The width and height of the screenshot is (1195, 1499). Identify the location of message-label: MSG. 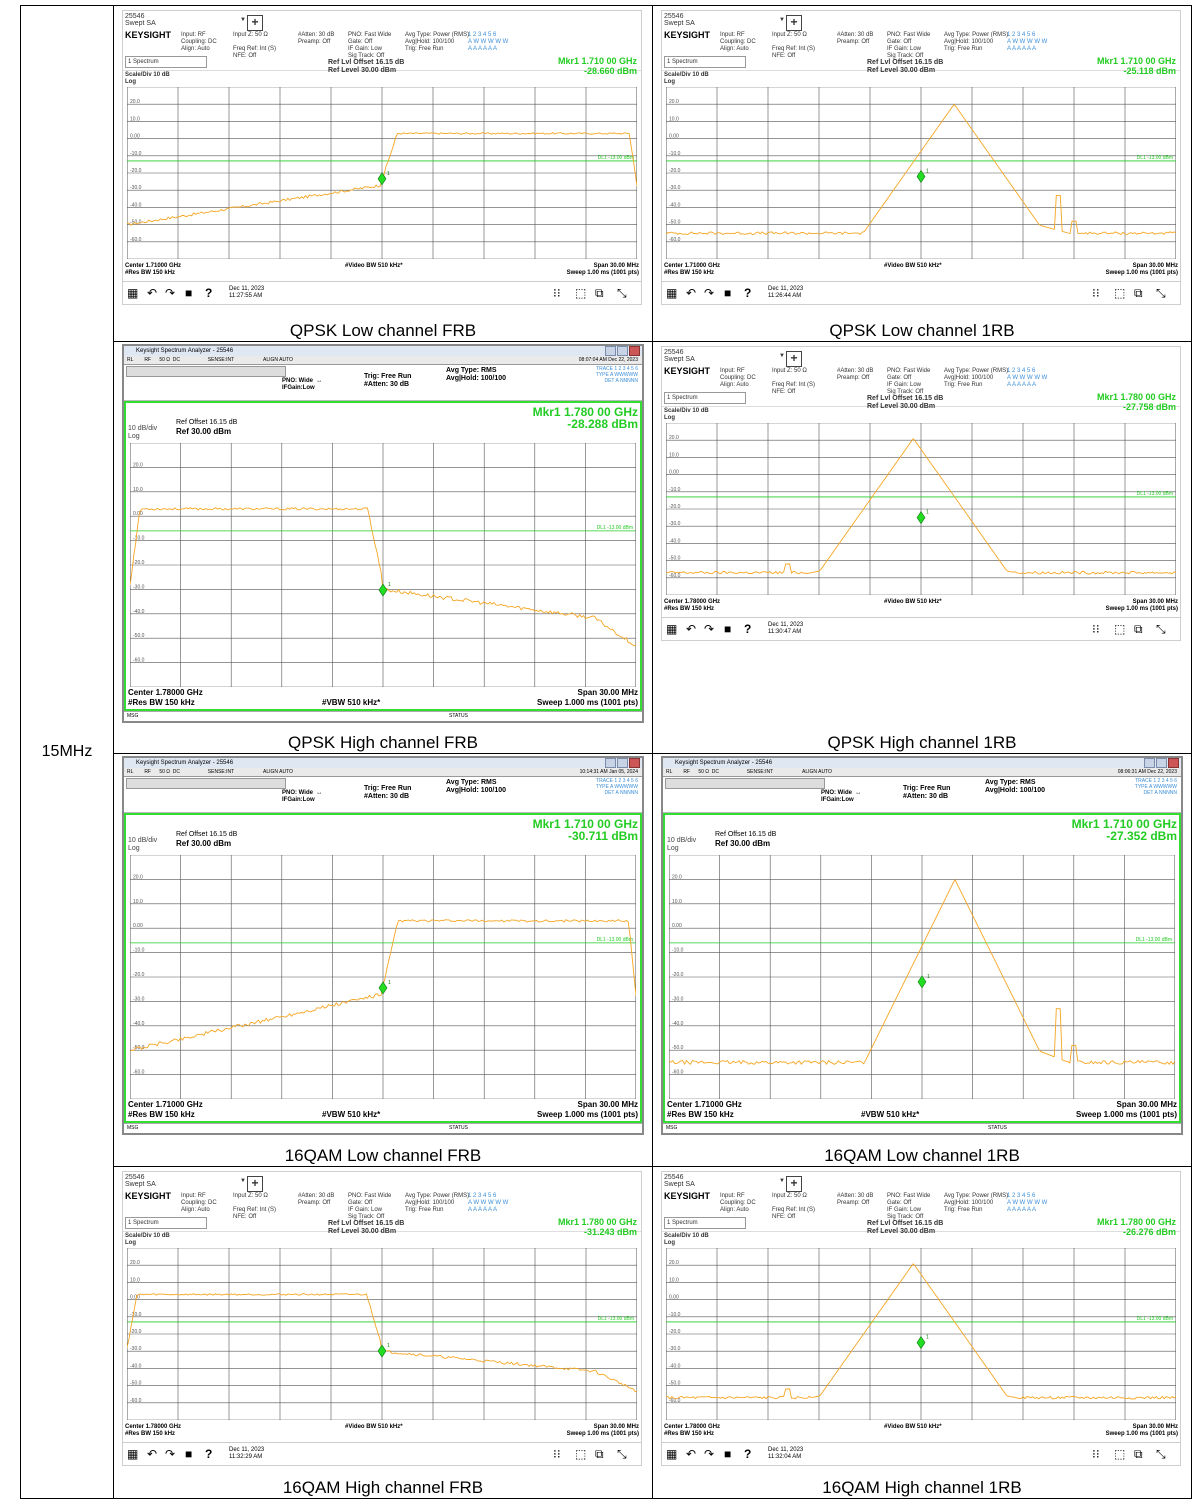
(133, 1128).